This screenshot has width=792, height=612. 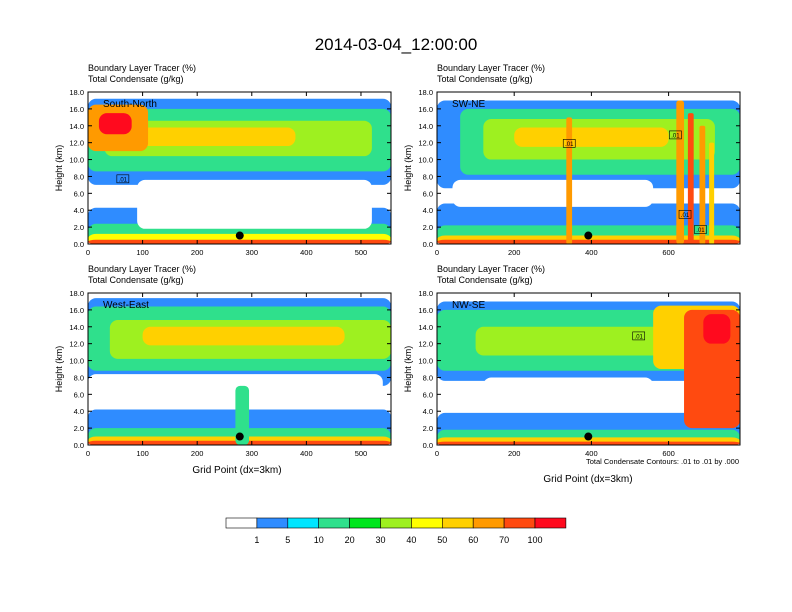 I want to click on colorbar-label: 1, so click(x=256, y=540).